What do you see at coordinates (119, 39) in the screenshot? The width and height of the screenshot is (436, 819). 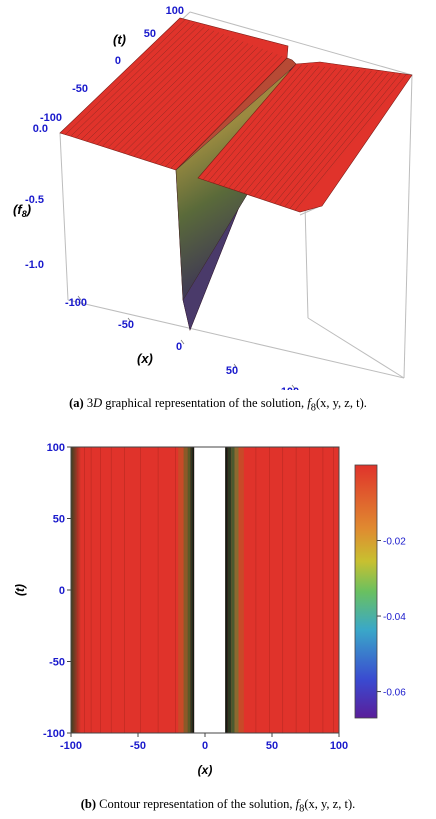 I see `t-axis-label: (t)` at bounding box center [119, 39].